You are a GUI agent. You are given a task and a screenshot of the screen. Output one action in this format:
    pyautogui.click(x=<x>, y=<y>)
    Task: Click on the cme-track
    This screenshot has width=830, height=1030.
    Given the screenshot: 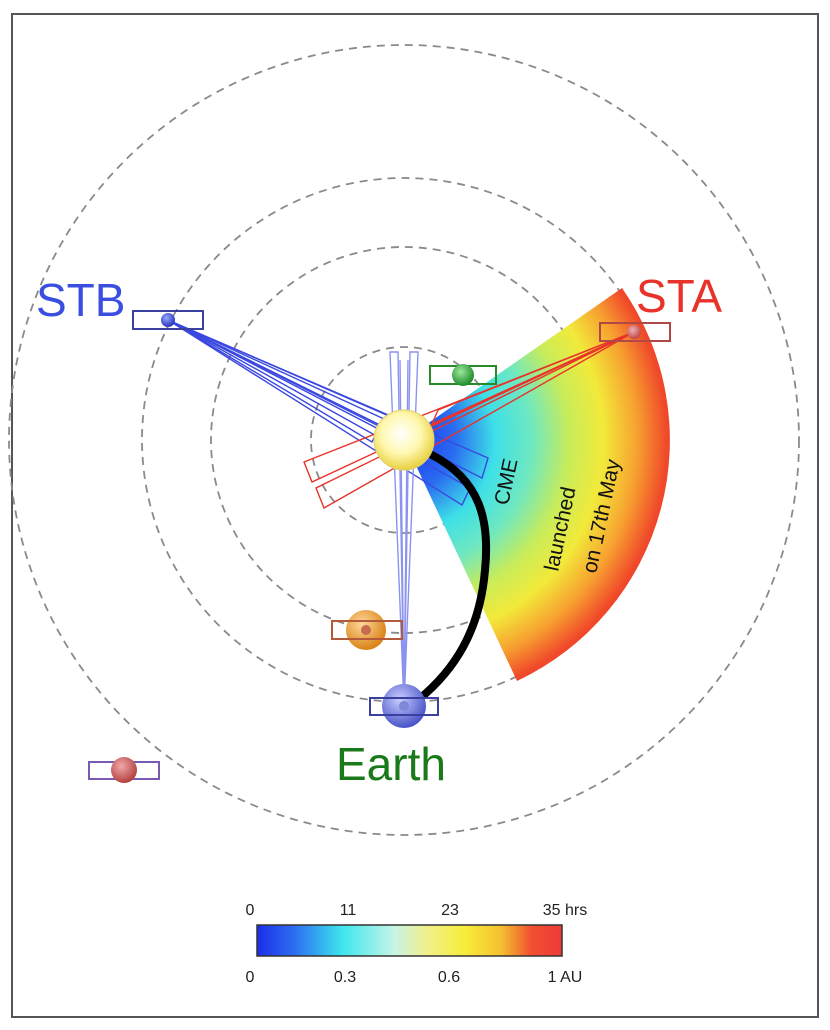 What is the action you would take?
    pyautogui.click(x=452, y=577)
    